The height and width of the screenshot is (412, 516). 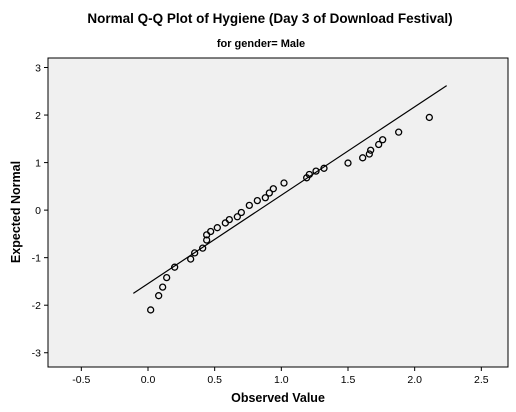 I want to click on x-tick-label: 0.0, so click(x=148, y=380).